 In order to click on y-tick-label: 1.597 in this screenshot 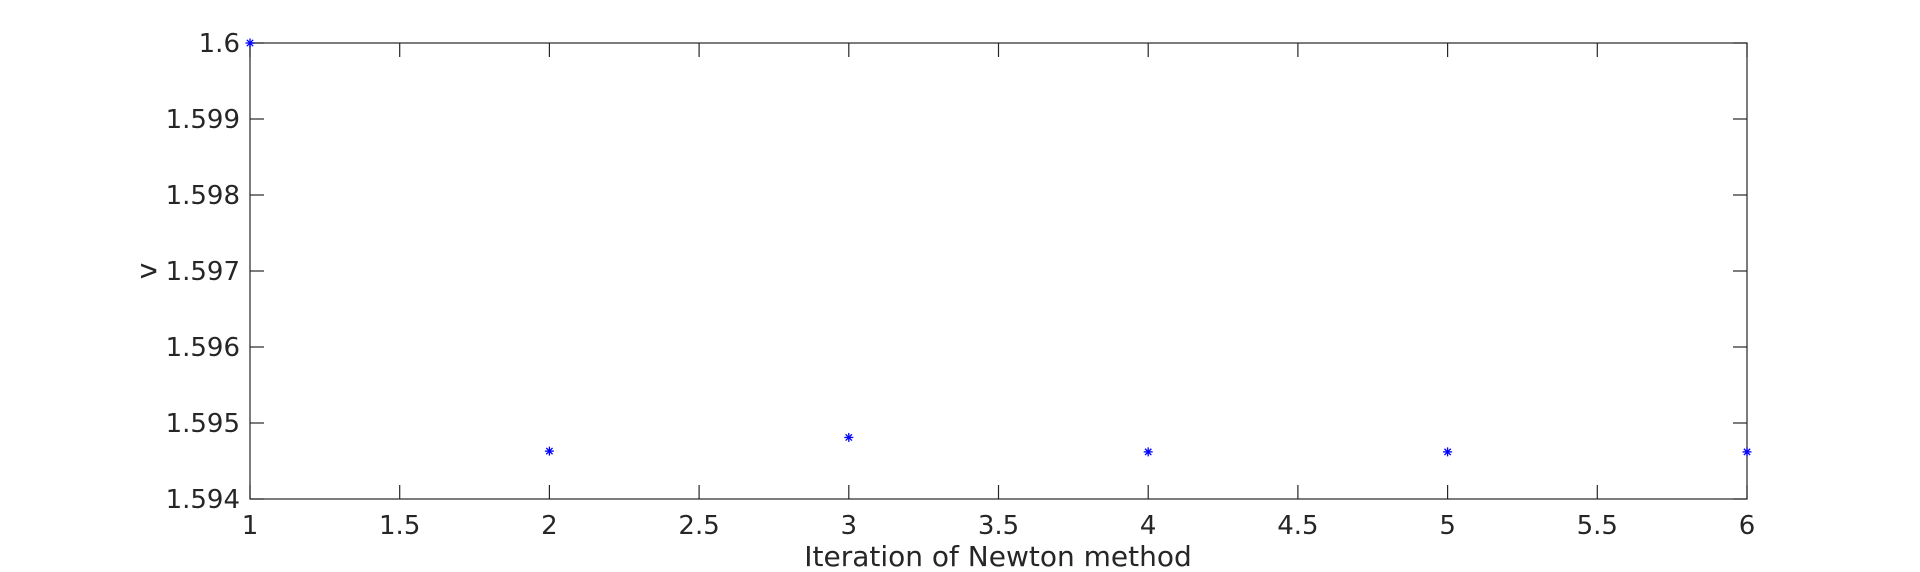, I will do `click(203, 272)`.